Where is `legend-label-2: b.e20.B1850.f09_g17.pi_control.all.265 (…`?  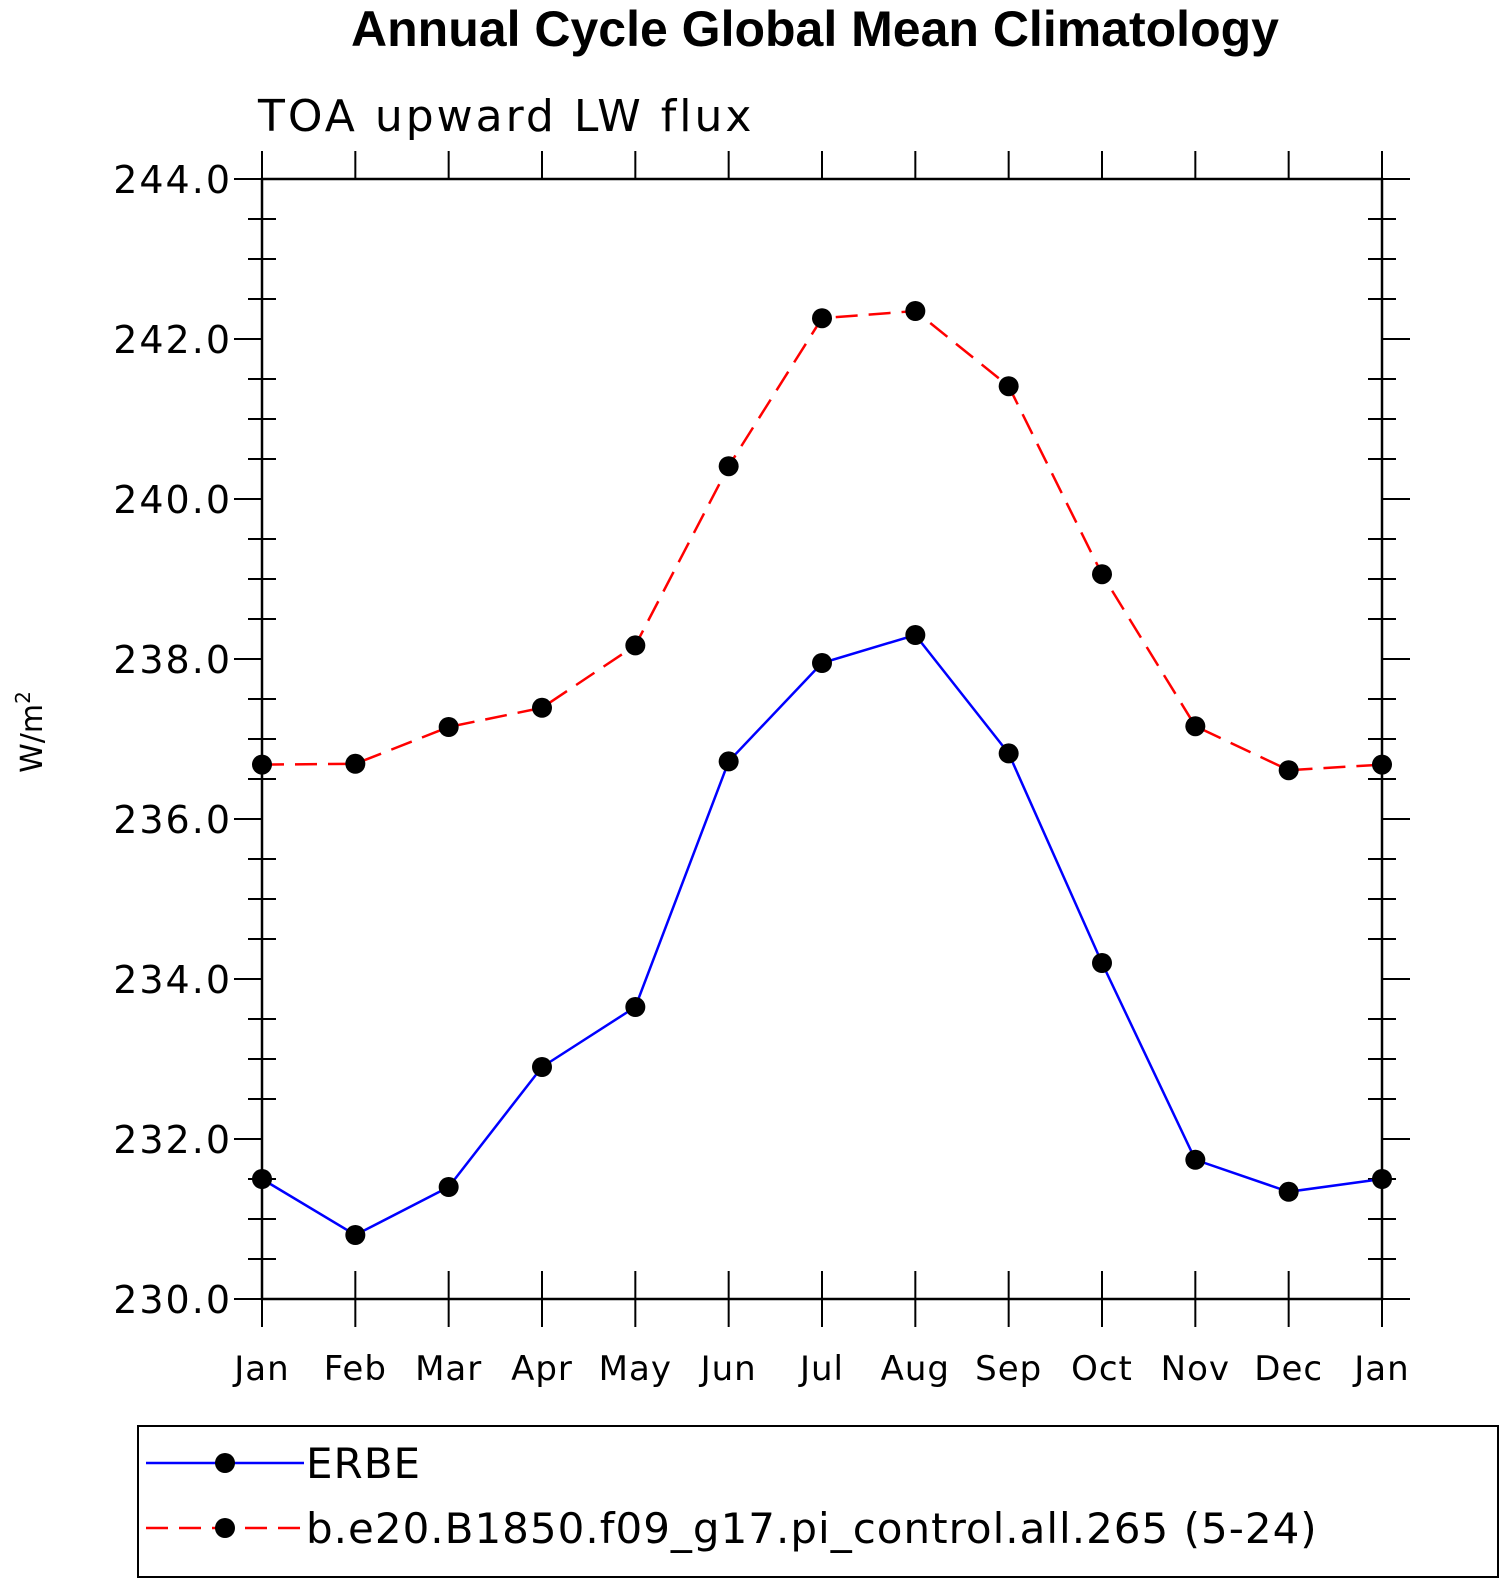
legend-label-2: b.e20.B1850.f09_g17.pi_control.all.265 (… is located at coordinates (812, 1528).